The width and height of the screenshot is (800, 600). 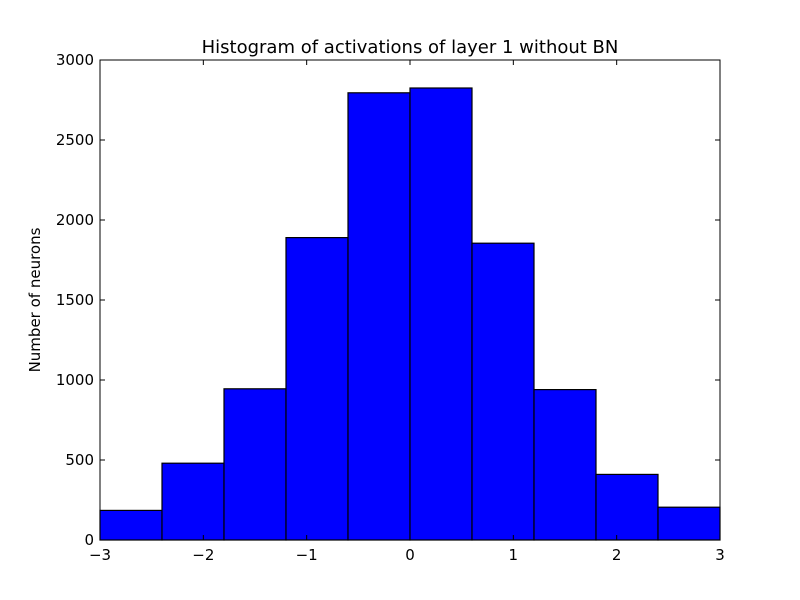 I want to click on x-tick-label-2: −1, so click(x=307, y=555).